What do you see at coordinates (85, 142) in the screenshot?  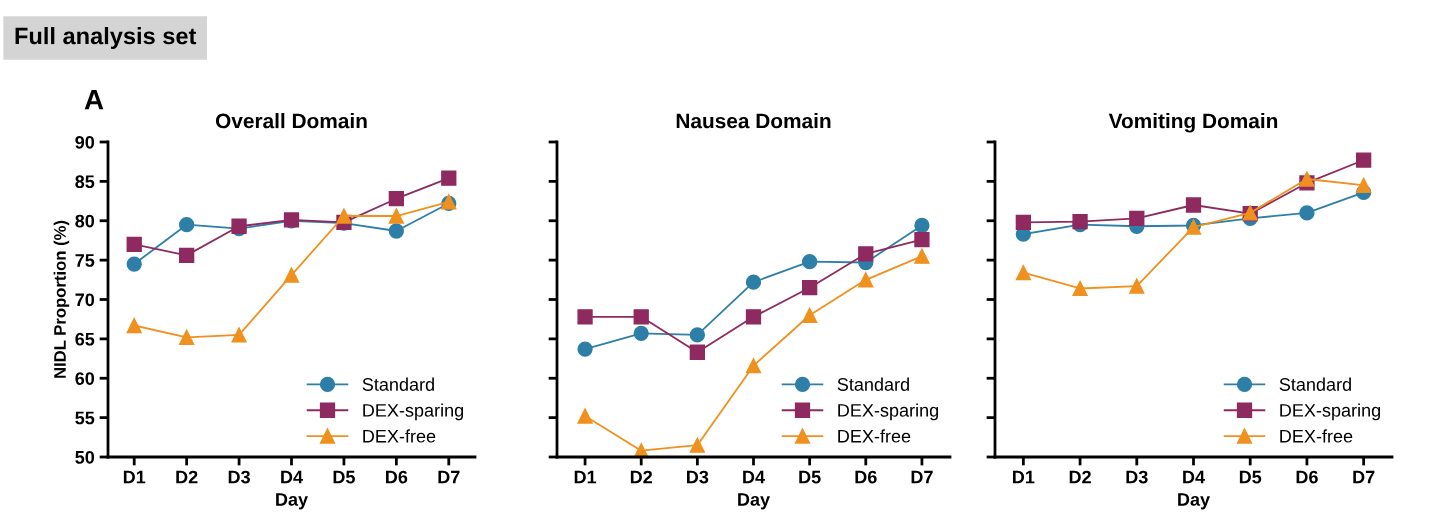 I see `y-tick-label: 90` at bounding box center [85, 142].